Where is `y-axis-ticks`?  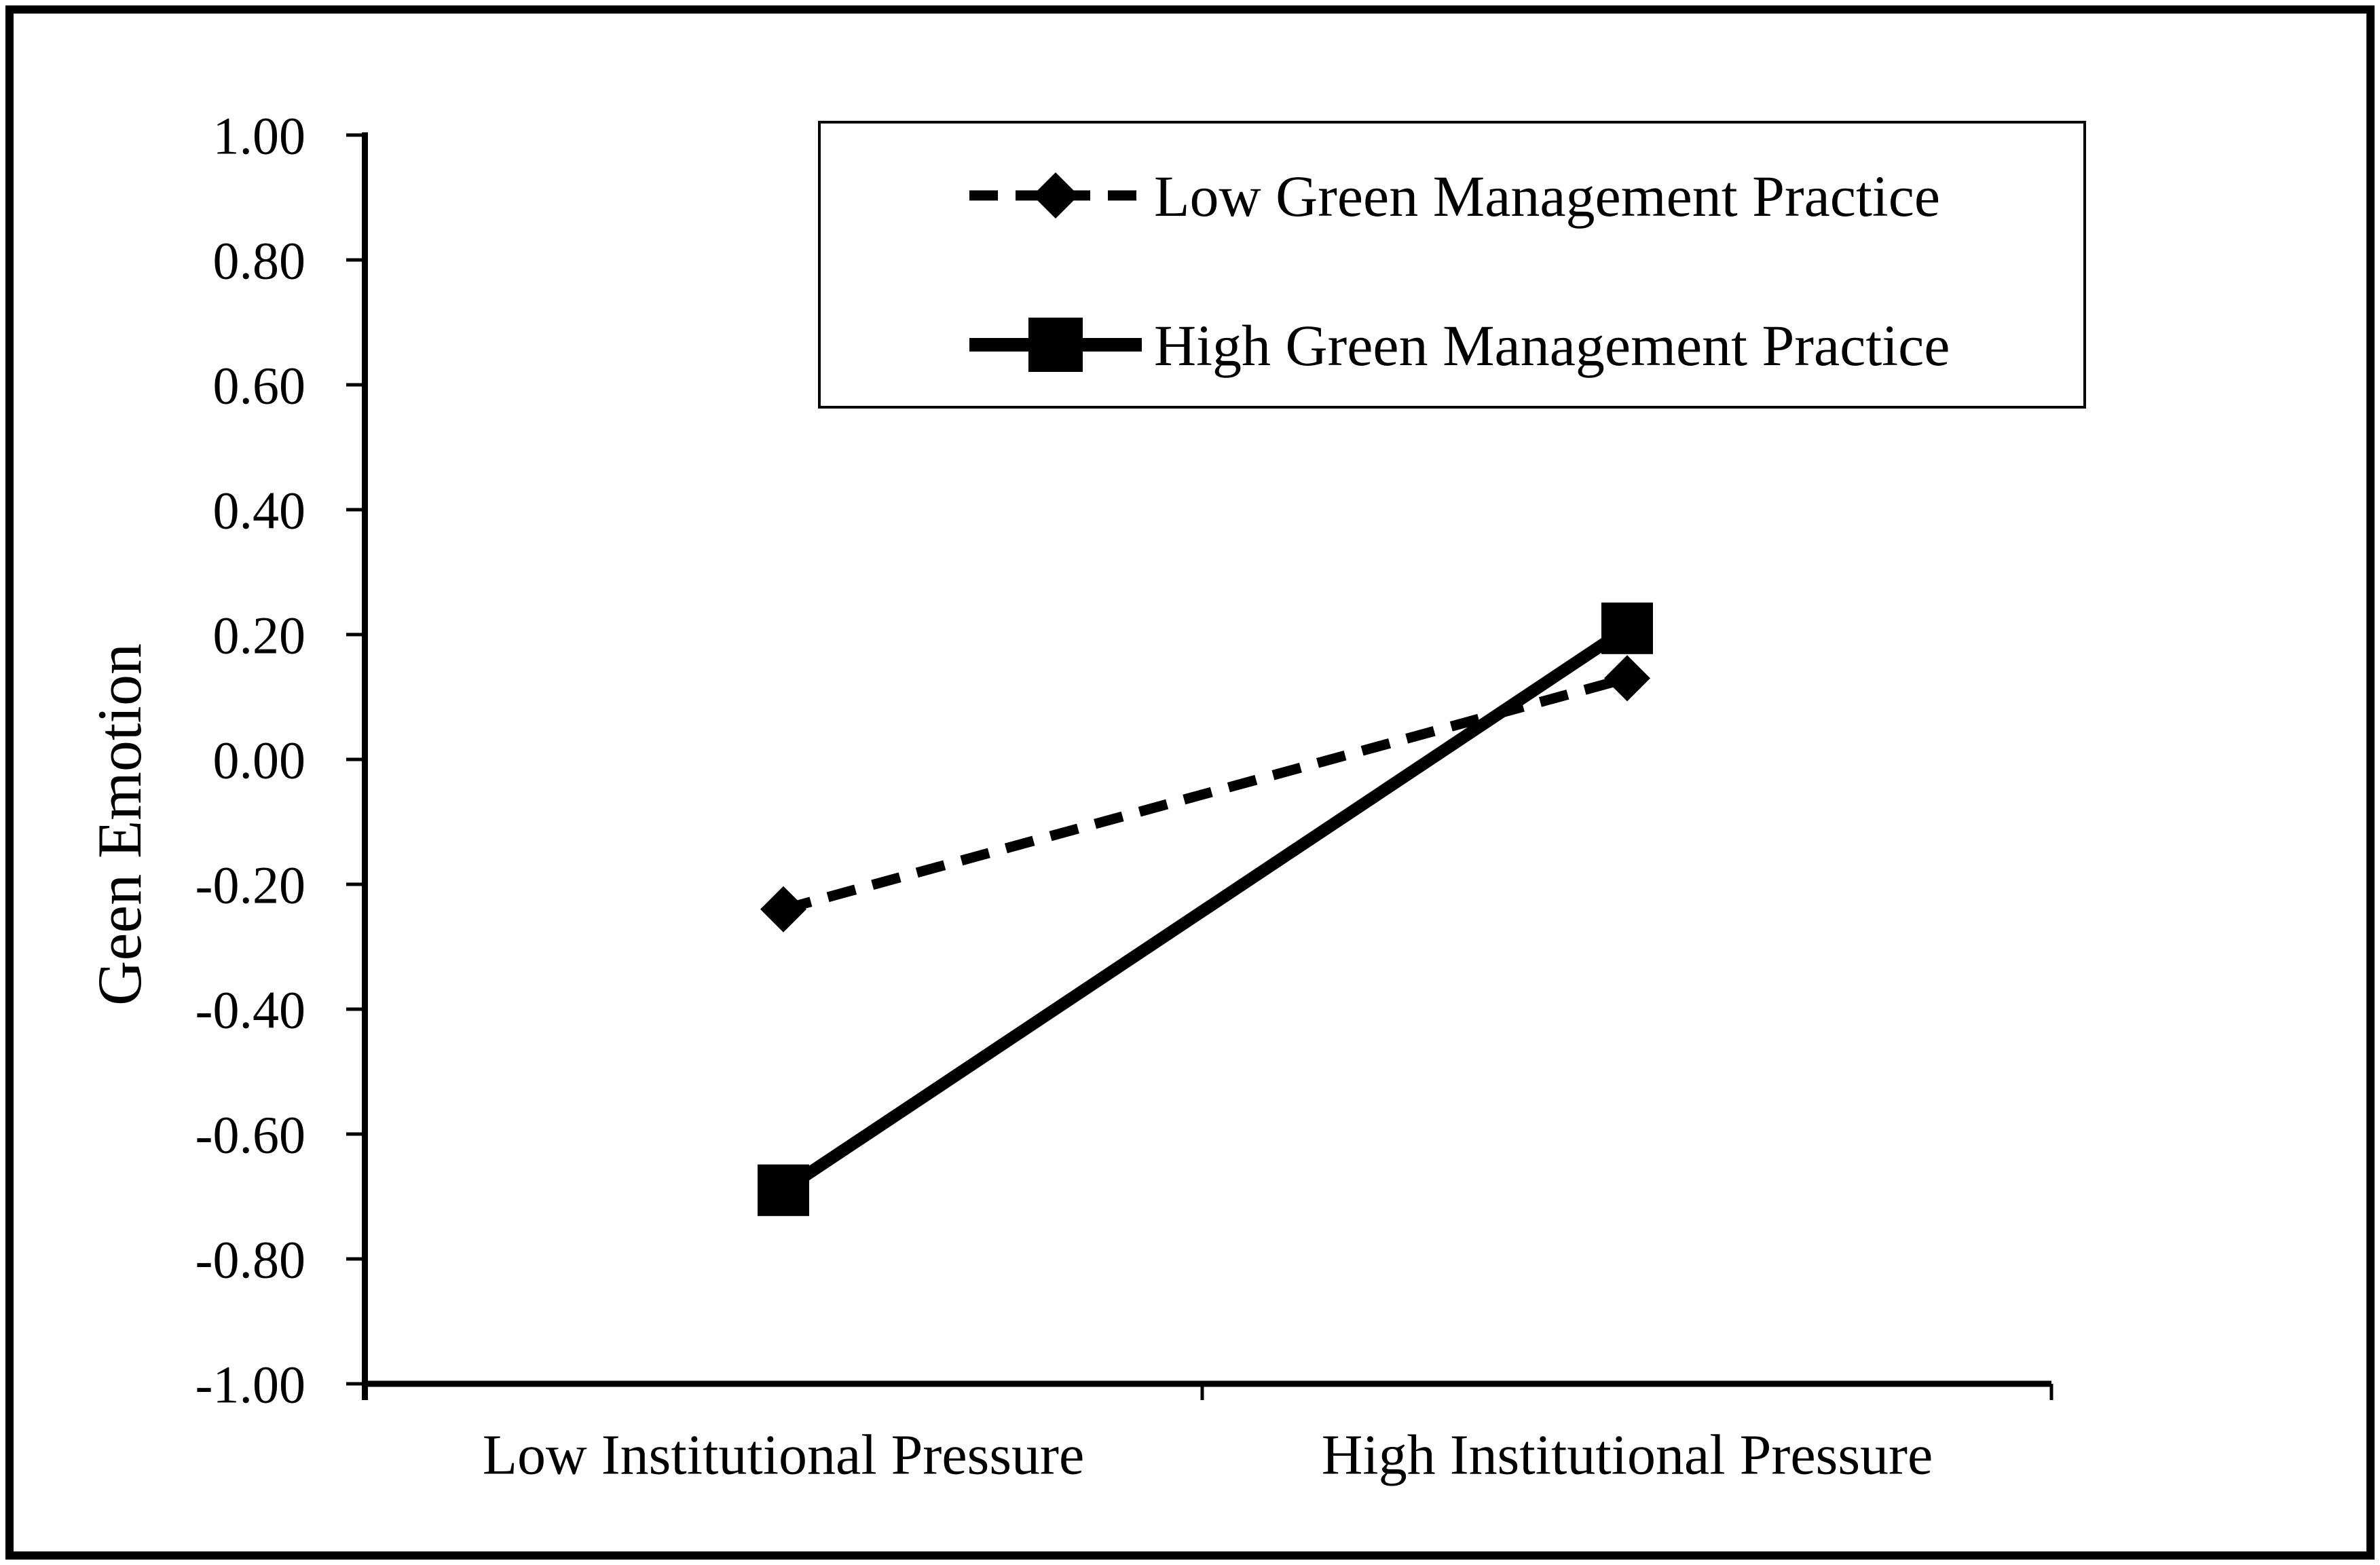
y-axis-ticks is located at coordinates (355, 759).